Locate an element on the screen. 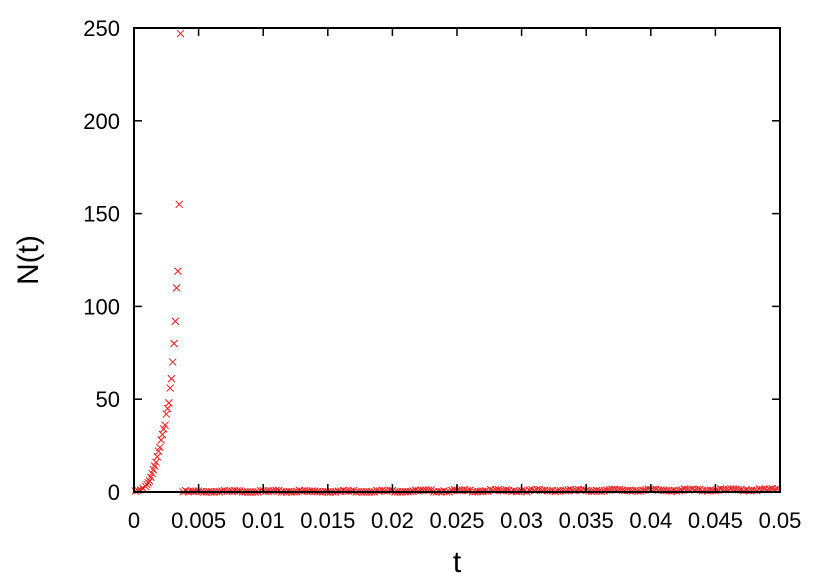  x-tick-label: 0.005 is located at coordinates (198, 520).